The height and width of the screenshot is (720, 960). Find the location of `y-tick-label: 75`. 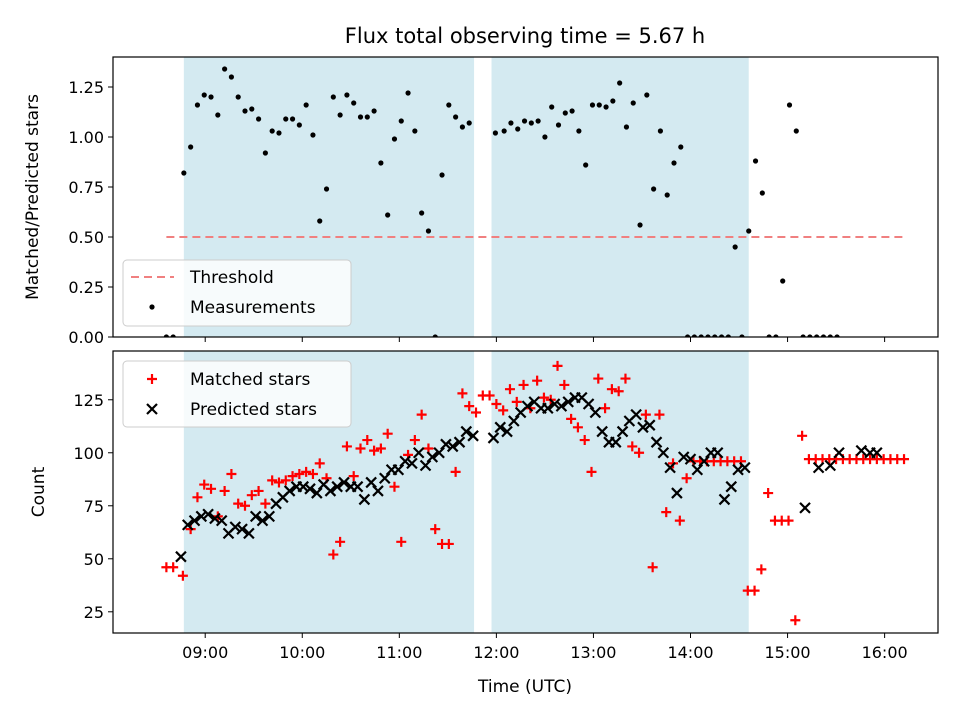

y-tick-label: 75 is located at coordinates (94, 506).